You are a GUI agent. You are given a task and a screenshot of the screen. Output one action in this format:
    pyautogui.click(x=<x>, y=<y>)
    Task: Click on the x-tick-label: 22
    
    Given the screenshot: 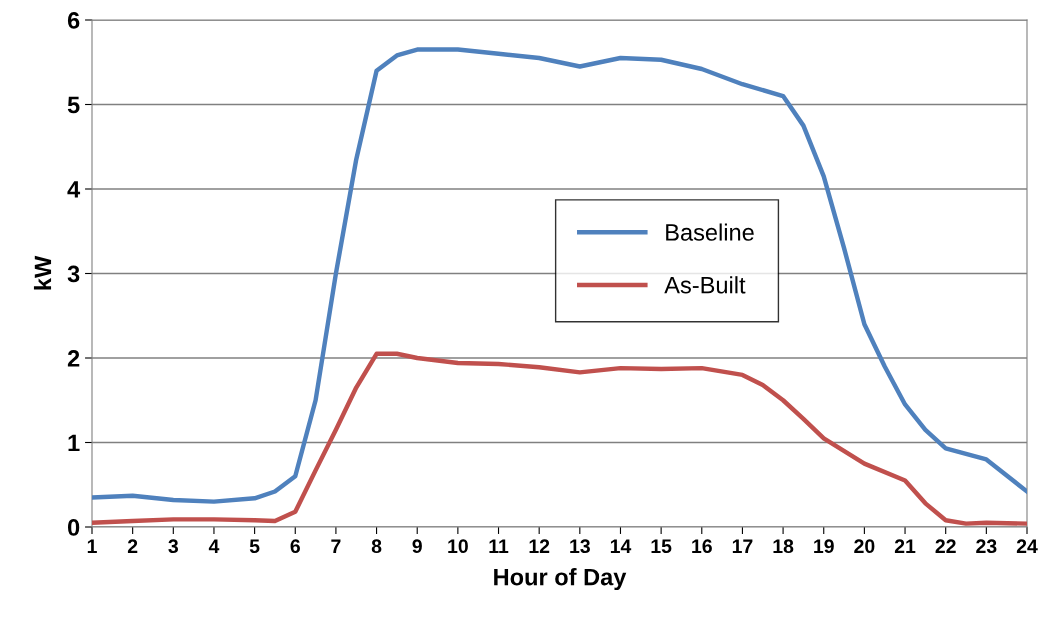 What is the action you would take?
    pyautogui.click(x=945, y=546)
    